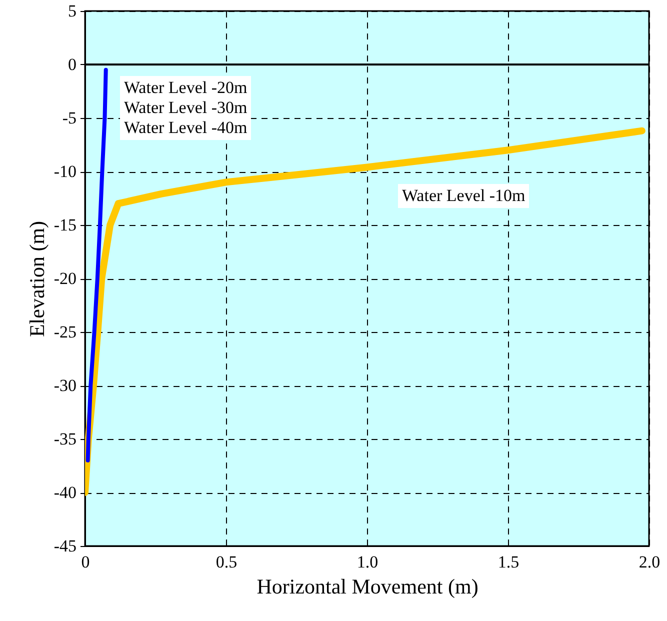 This screenshot has width=667, height=621. Describe the element at coordinates (65, 546) in the screenshot. I see `y-tick-label: -45` at that location.